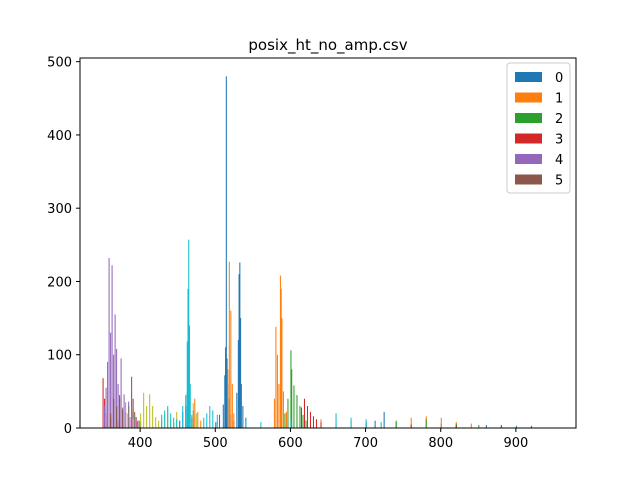 The image size is (640, 480). What do you see at coordinates (68, 429) in the screenshot?
I see `y-tick-label: 0` at bounding box center [68, 429].